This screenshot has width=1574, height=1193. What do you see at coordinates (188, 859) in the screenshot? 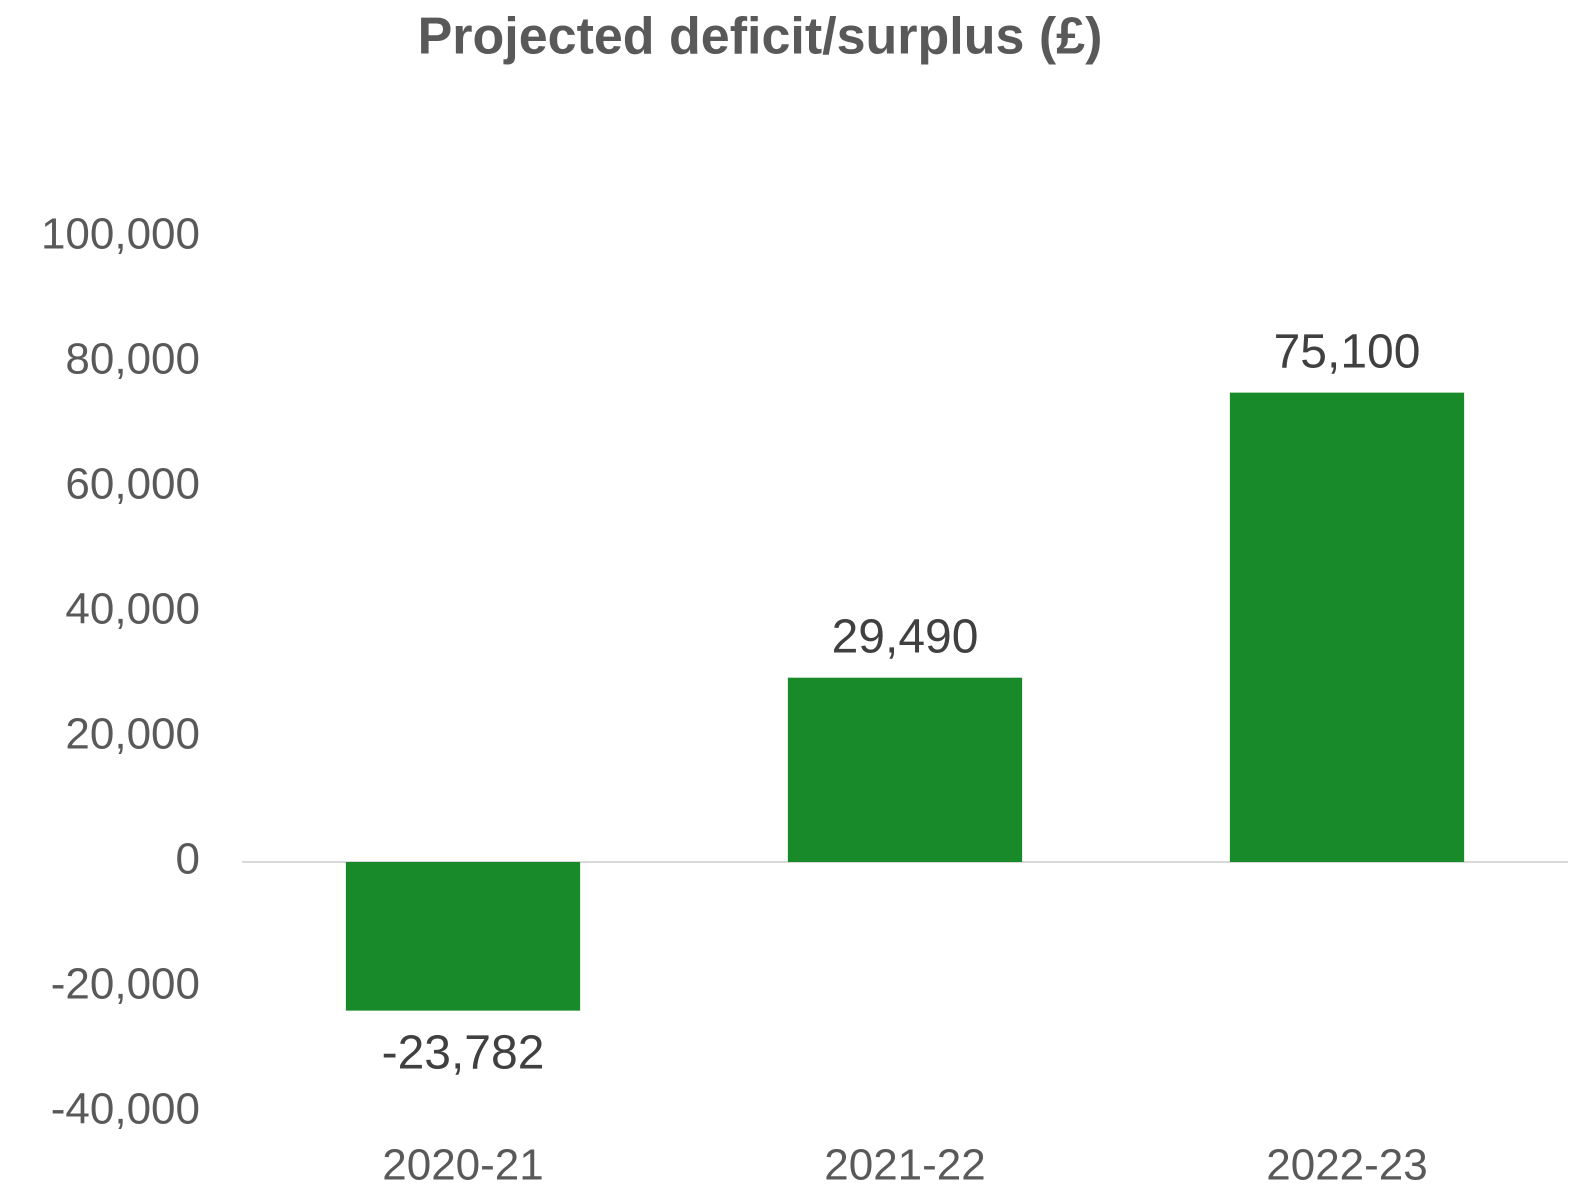
I see `y-tick-label: 0` at bounding box center [188, 859].